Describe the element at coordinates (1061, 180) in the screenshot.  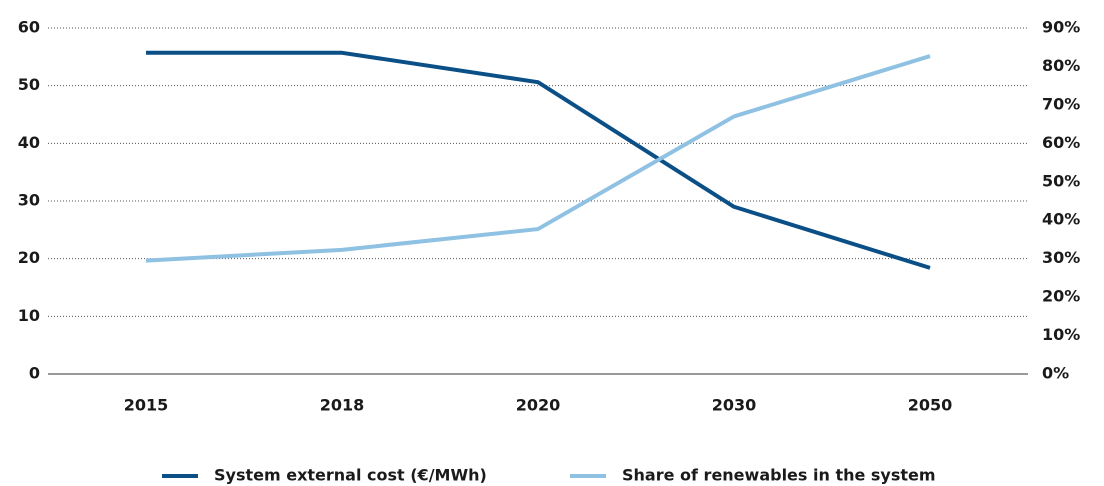
I see `y2-tick-label: 50%` at that location.